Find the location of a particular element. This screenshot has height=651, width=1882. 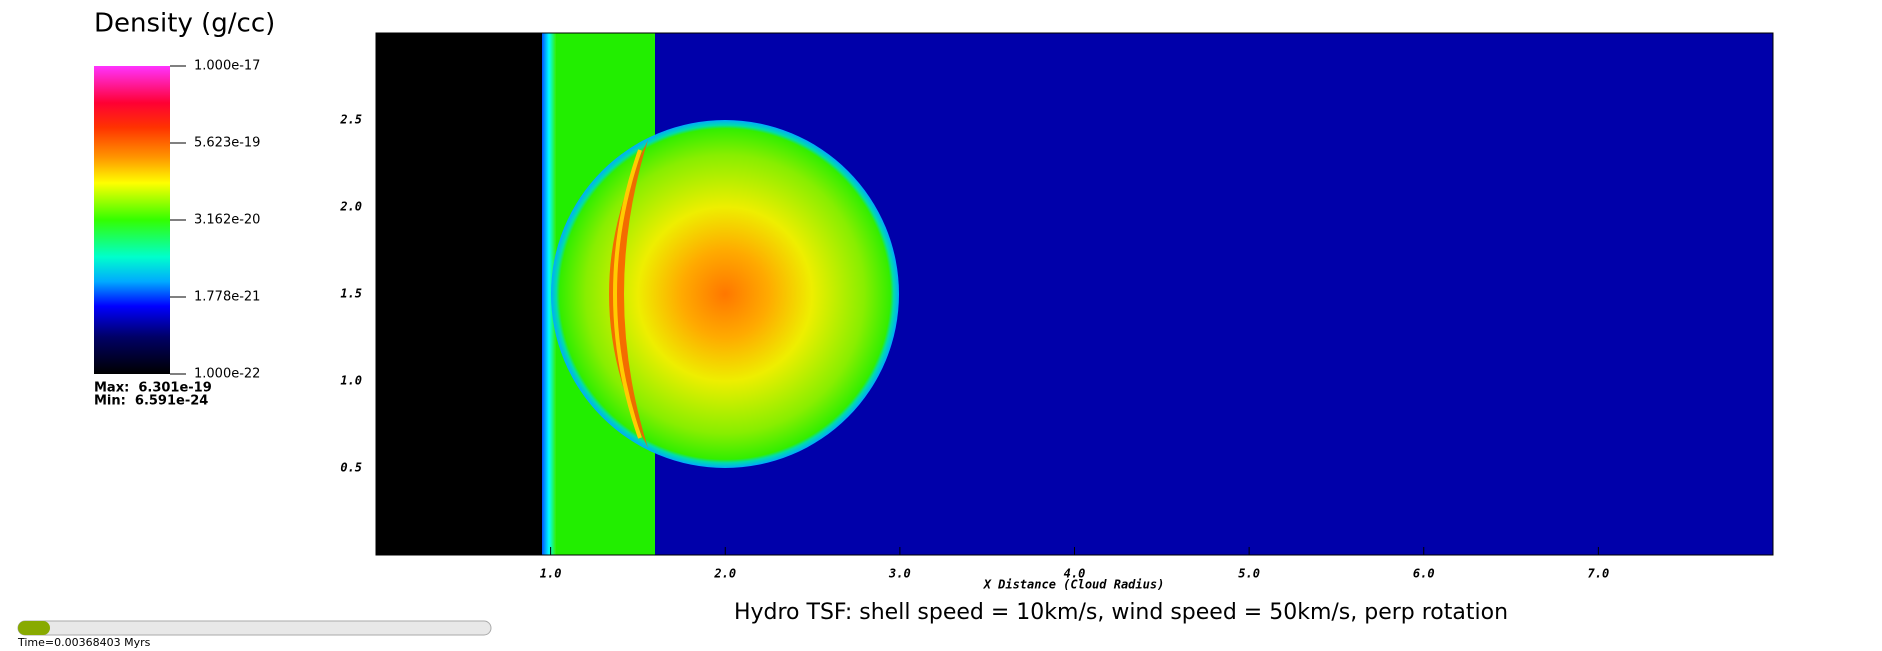

x-tick-label: 6.0 is located at coordinates (1424, 574).